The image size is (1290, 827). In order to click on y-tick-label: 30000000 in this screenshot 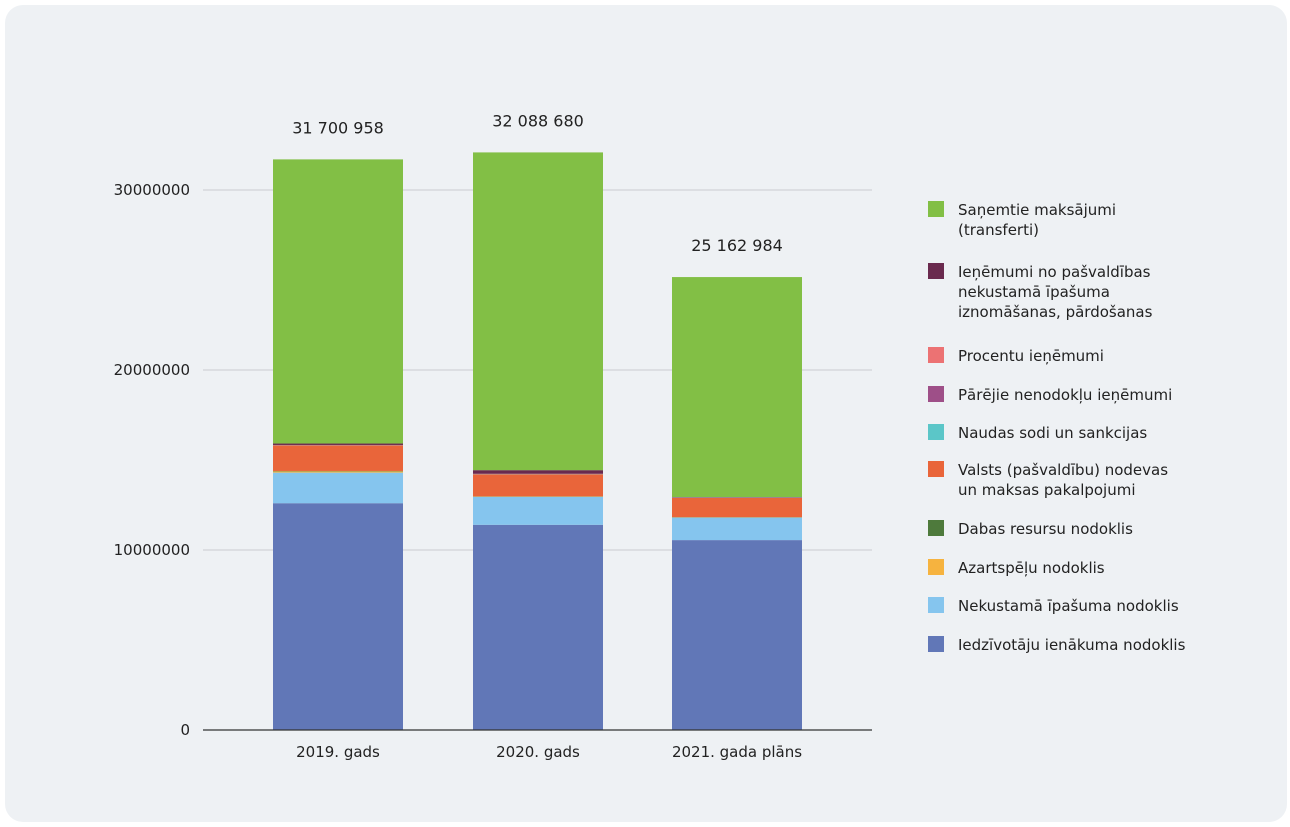, I will do `click(152, 190)`.